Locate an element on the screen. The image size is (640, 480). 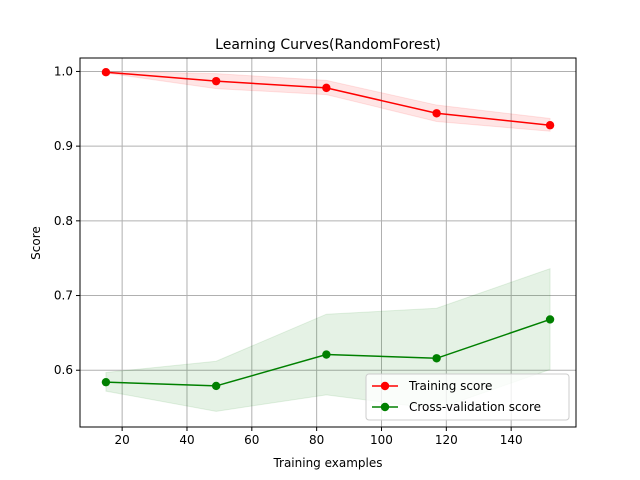
x-tick-label: 140 is located at coordinates (511, 440).